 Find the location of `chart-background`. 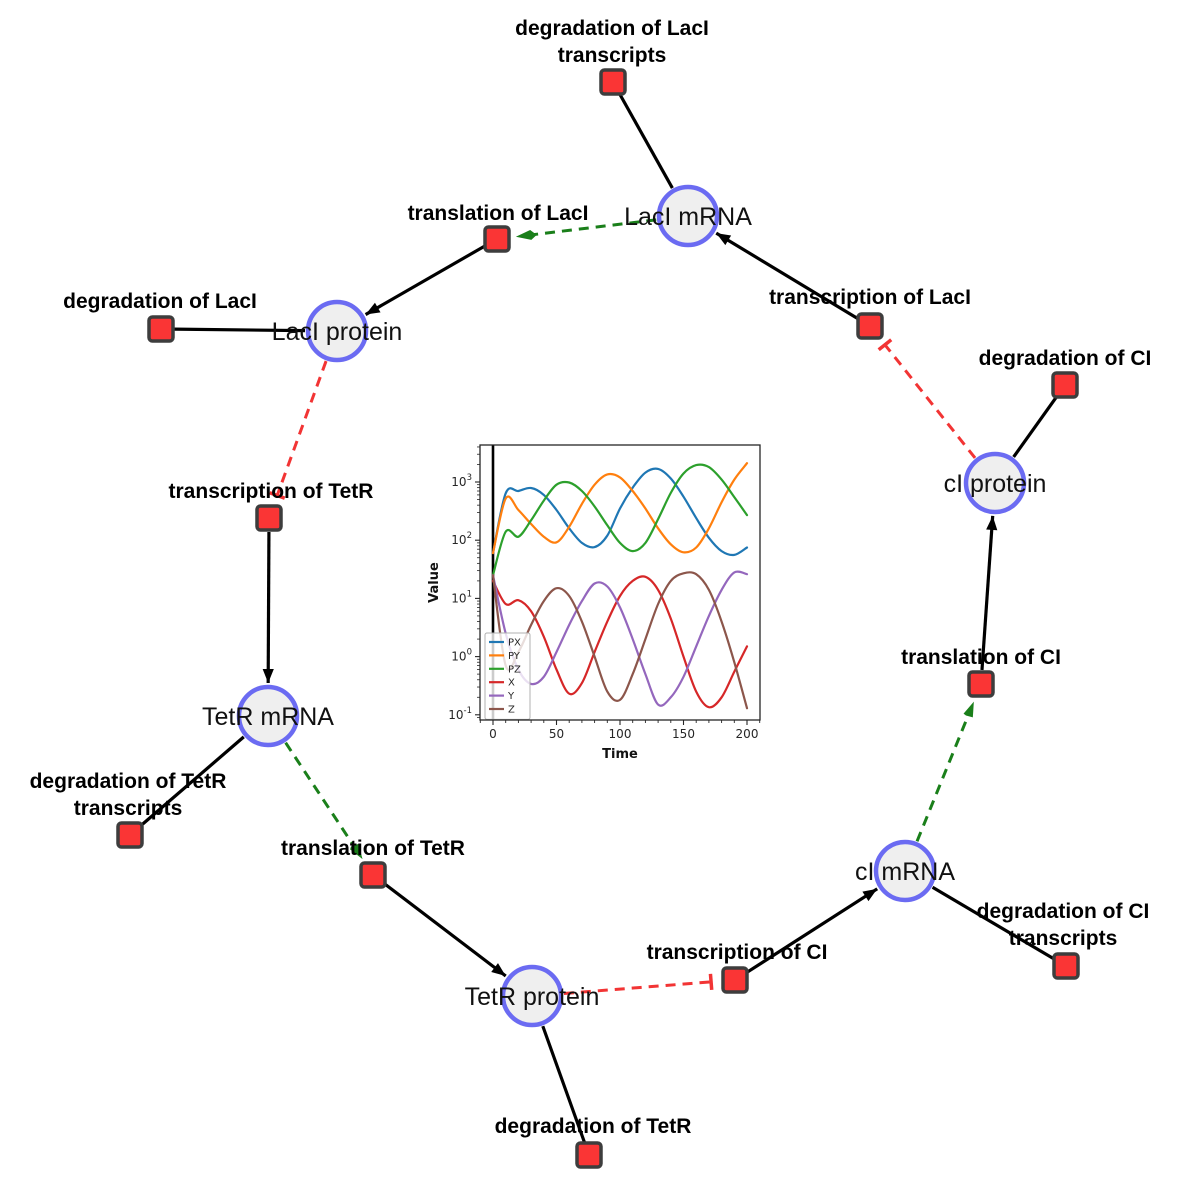

chart-background is located at coordinates (604, 595).